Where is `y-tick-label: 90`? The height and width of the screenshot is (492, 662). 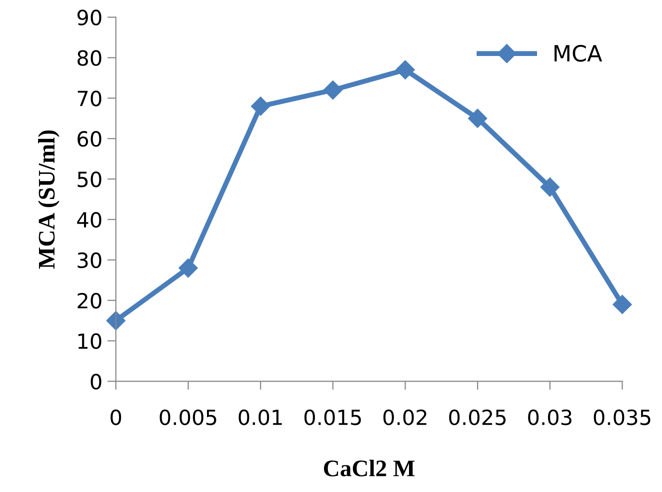 y-tick-label: 90 is located at coordinates (89, 18).